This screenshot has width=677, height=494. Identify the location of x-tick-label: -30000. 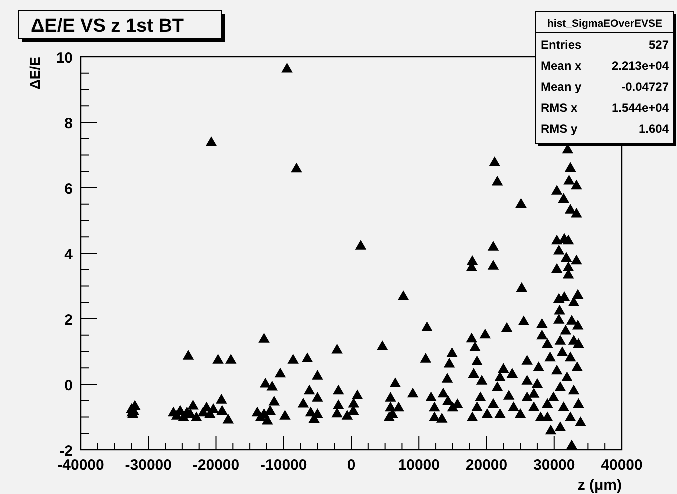
(148, 465).